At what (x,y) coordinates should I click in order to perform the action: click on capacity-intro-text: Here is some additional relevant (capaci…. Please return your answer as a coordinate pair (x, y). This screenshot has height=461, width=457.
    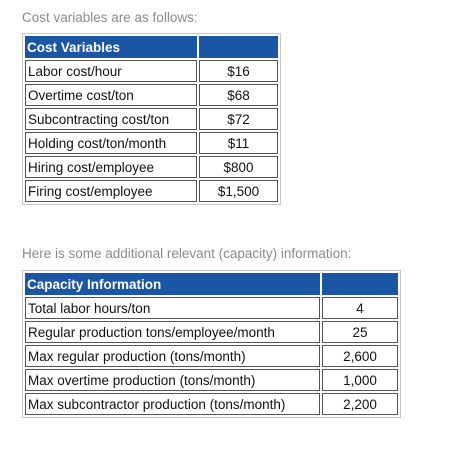
    Looking at the image, I should click on (187, 253).